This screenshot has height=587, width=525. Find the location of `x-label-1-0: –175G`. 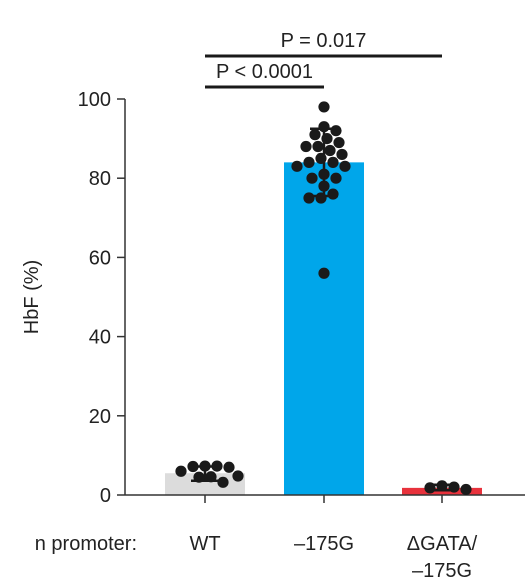

x-label-1-0: –175G is located at coordinates (324, 544).